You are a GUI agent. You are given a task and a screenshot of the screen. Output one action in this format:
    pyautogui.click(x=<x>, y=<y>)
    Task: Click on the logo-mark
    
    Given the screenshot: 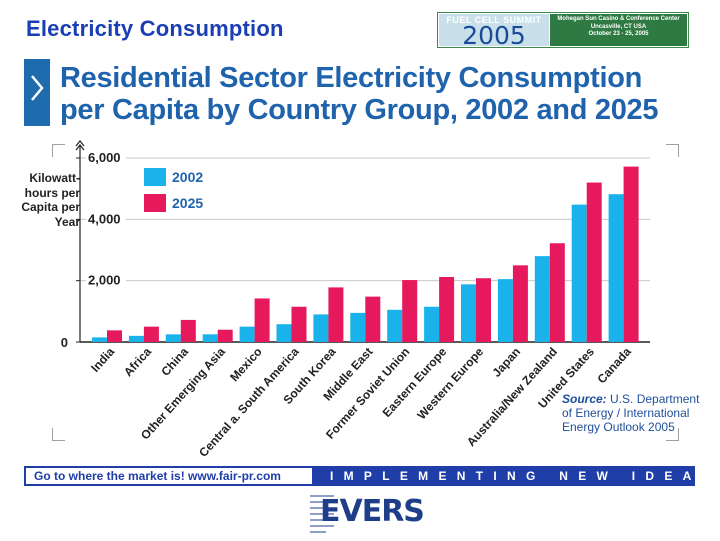 What is the action you would take?
    pyautogui.click(x=322, y=514)
    